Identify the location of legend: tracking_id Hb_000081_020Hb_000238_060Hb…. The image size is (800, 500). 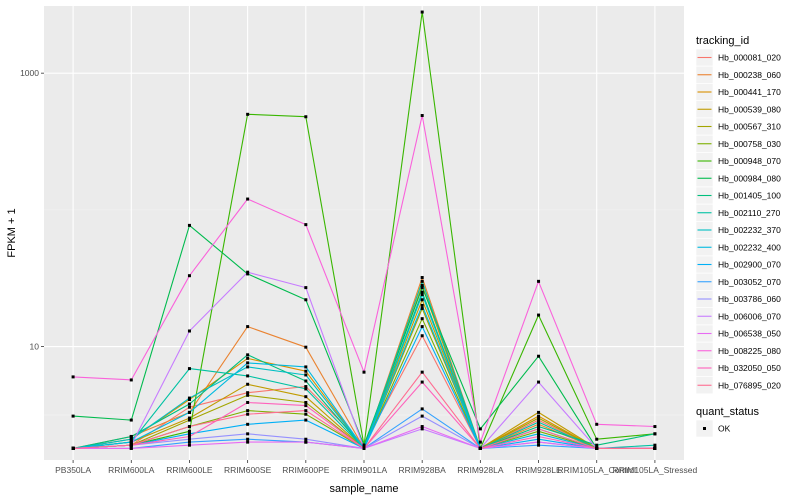
(738, 236).